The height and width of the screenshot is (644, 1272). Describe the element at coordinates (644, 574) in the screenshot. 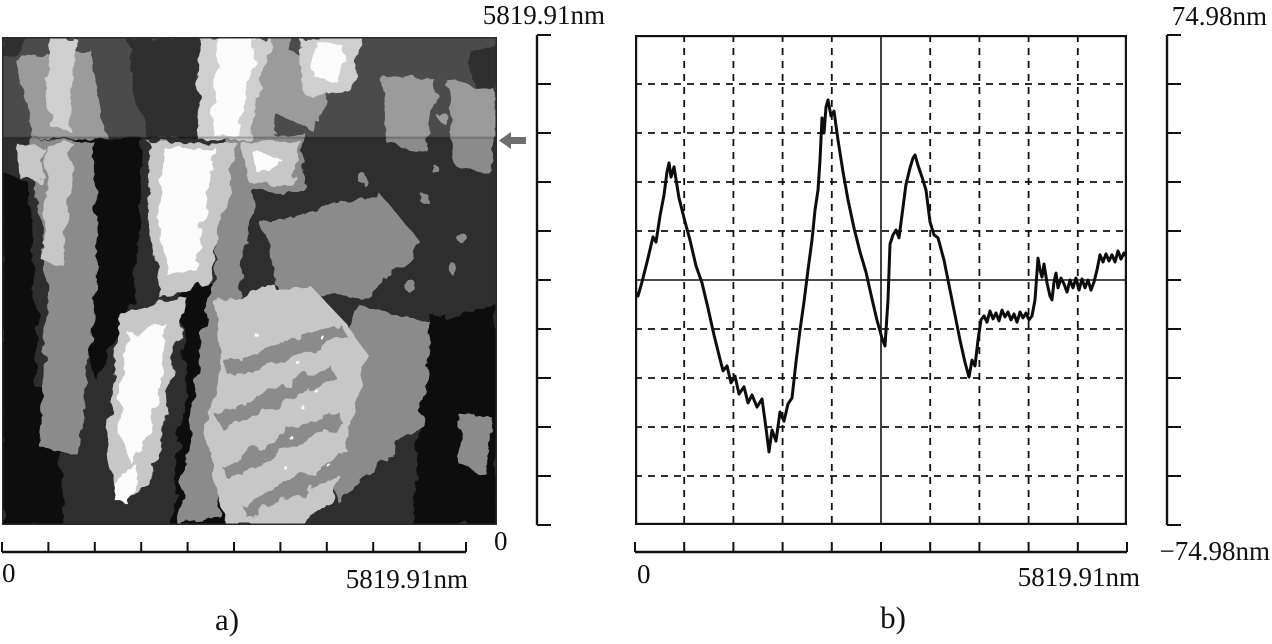

I see `panel-b-x-min-label: 0` at that location.